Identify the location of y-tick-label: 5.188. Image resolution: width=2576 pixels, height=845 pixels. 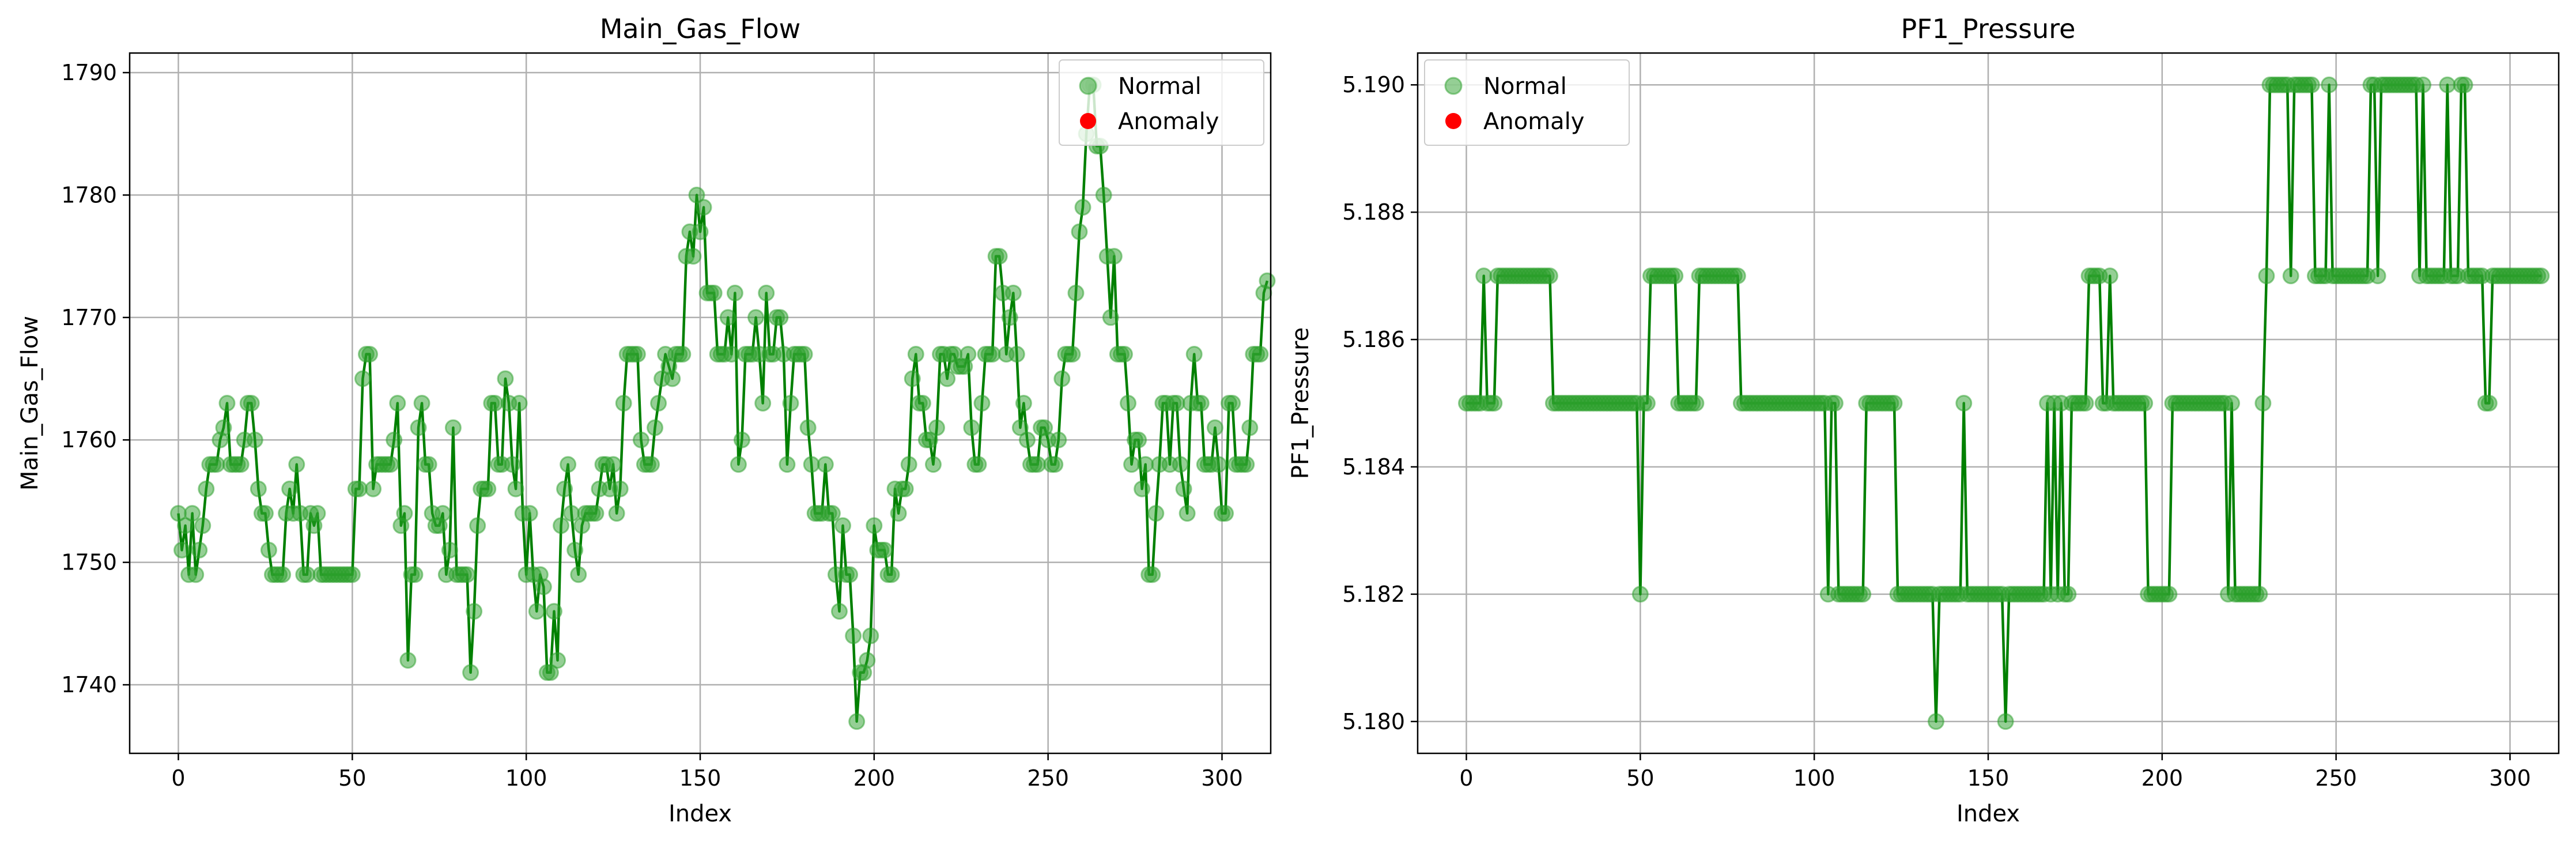
(1373, 212).